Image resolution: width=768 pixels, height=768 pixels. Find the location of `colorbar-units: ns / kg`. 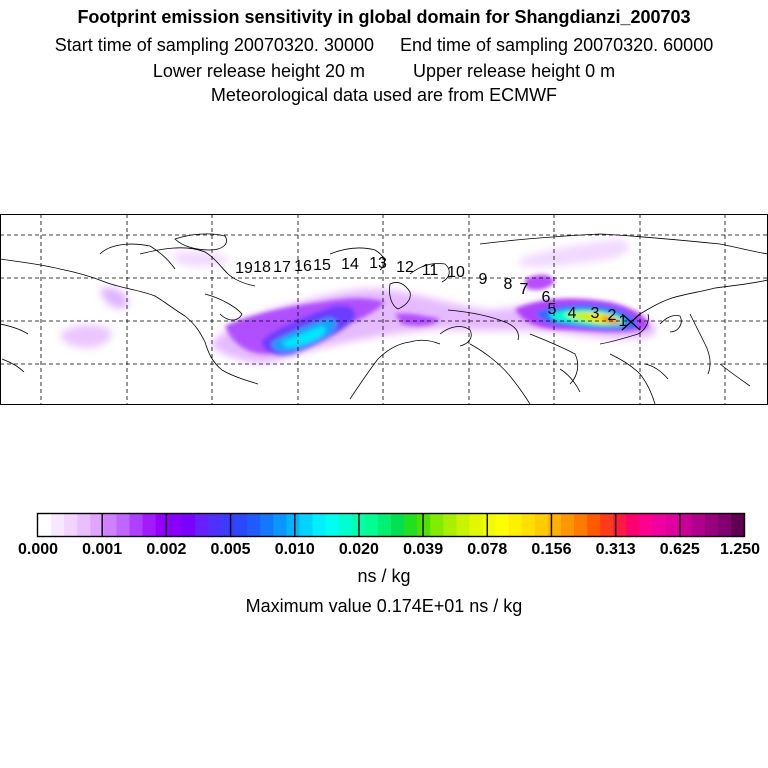

colorbar-units: ns / kg is located at coordinates (384, 576).